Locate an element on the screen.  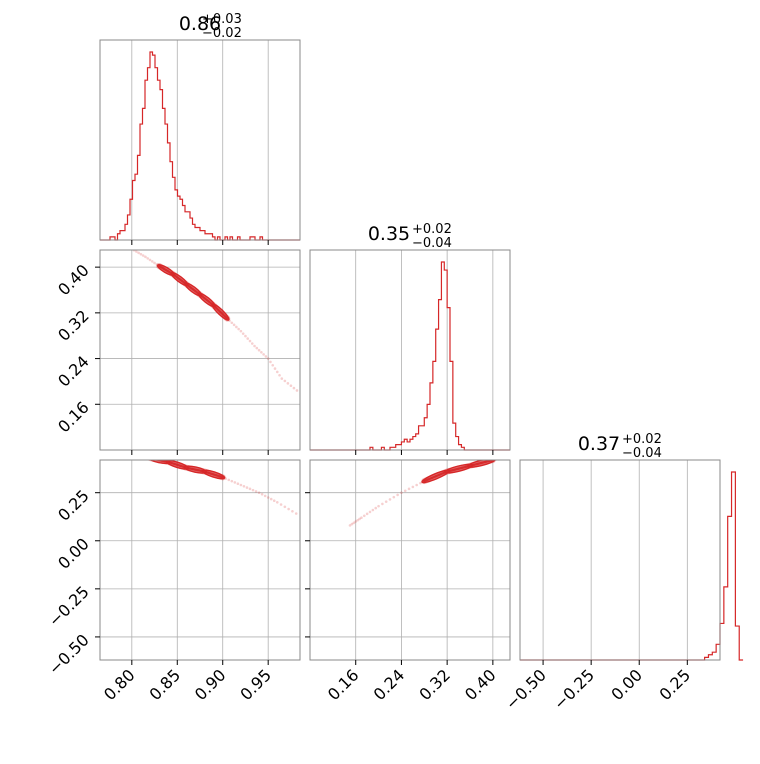
title-p1: 0.35 is located at coordinates (389, 234).